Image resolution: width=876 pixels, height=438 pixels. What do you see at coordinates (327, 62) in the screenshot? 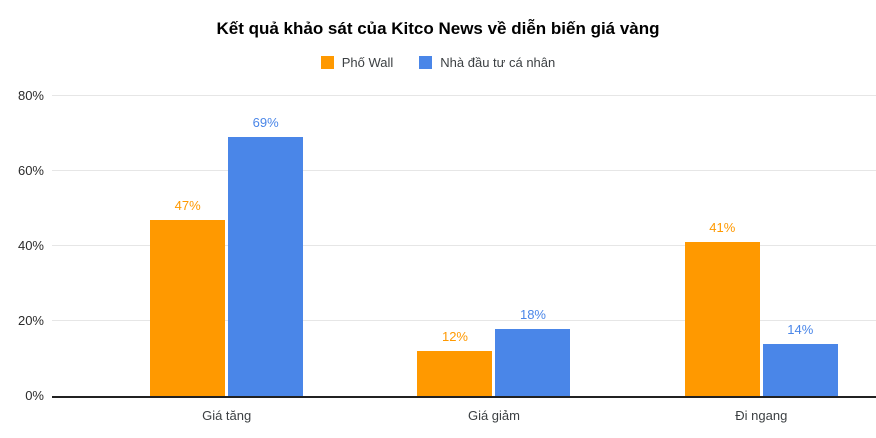
I see `legend-swatch-orange-icon` at bounding box center [327, 62].